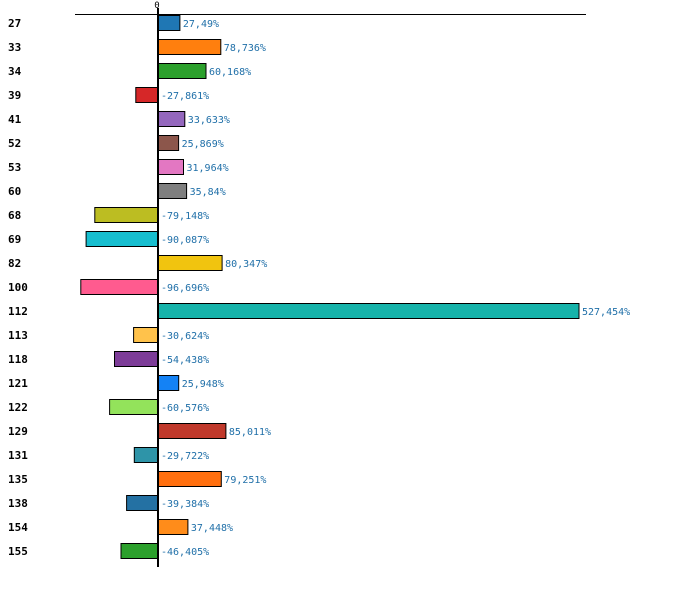 The width and height of the screenshot is (700, 597). Describe the element at coordinates (201, 24) in the screenshot. I see `value-label: 27,49%` at that location.